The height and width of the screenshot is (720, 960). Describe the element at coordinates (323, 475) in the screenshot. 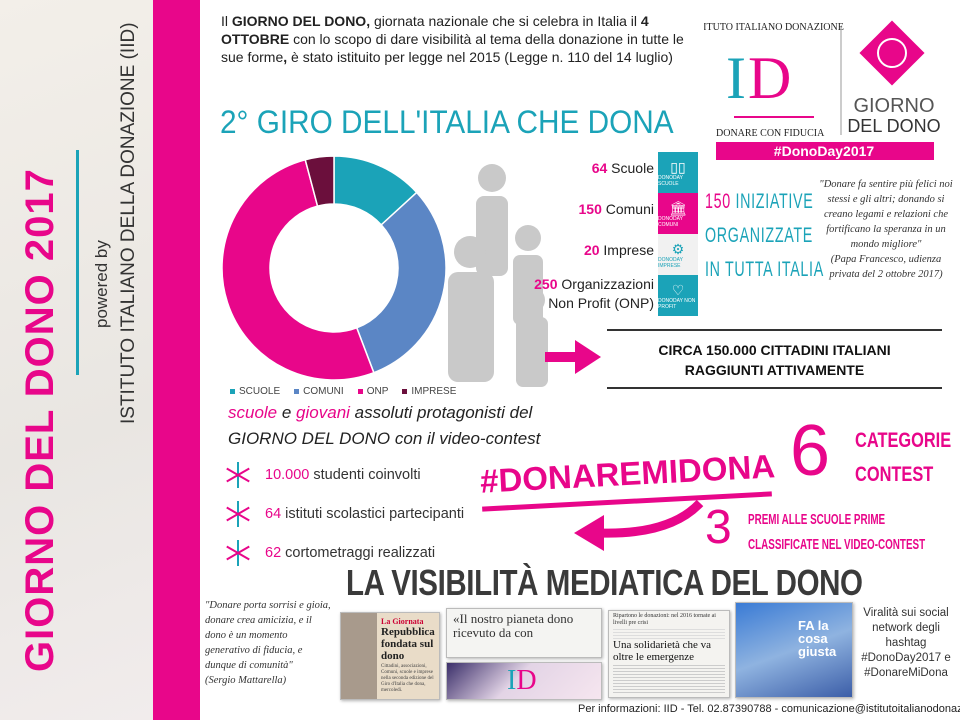

I see `bullet-students: 10.000 studenti coinvolti` at that location.